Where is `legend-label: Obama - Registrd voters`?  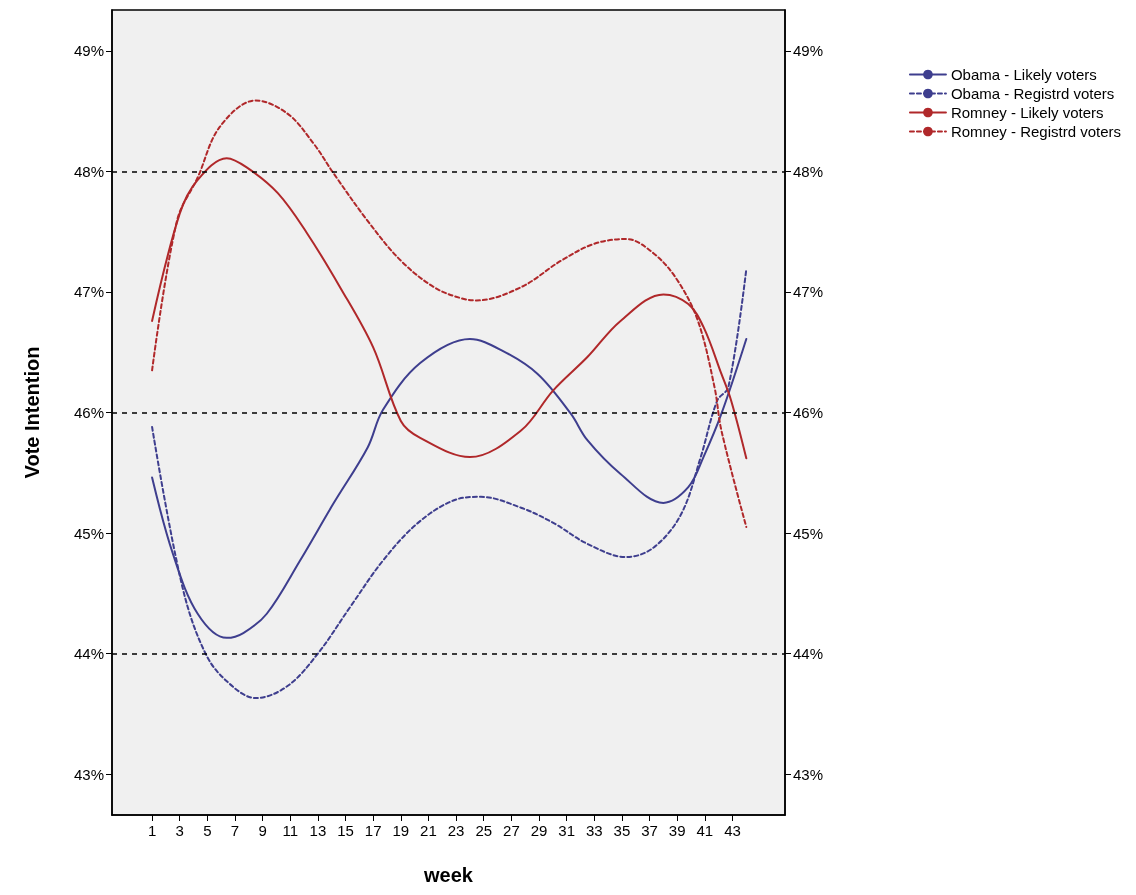 legend-label: Obama - Registrd voters is located at coordinates (1032, 93).